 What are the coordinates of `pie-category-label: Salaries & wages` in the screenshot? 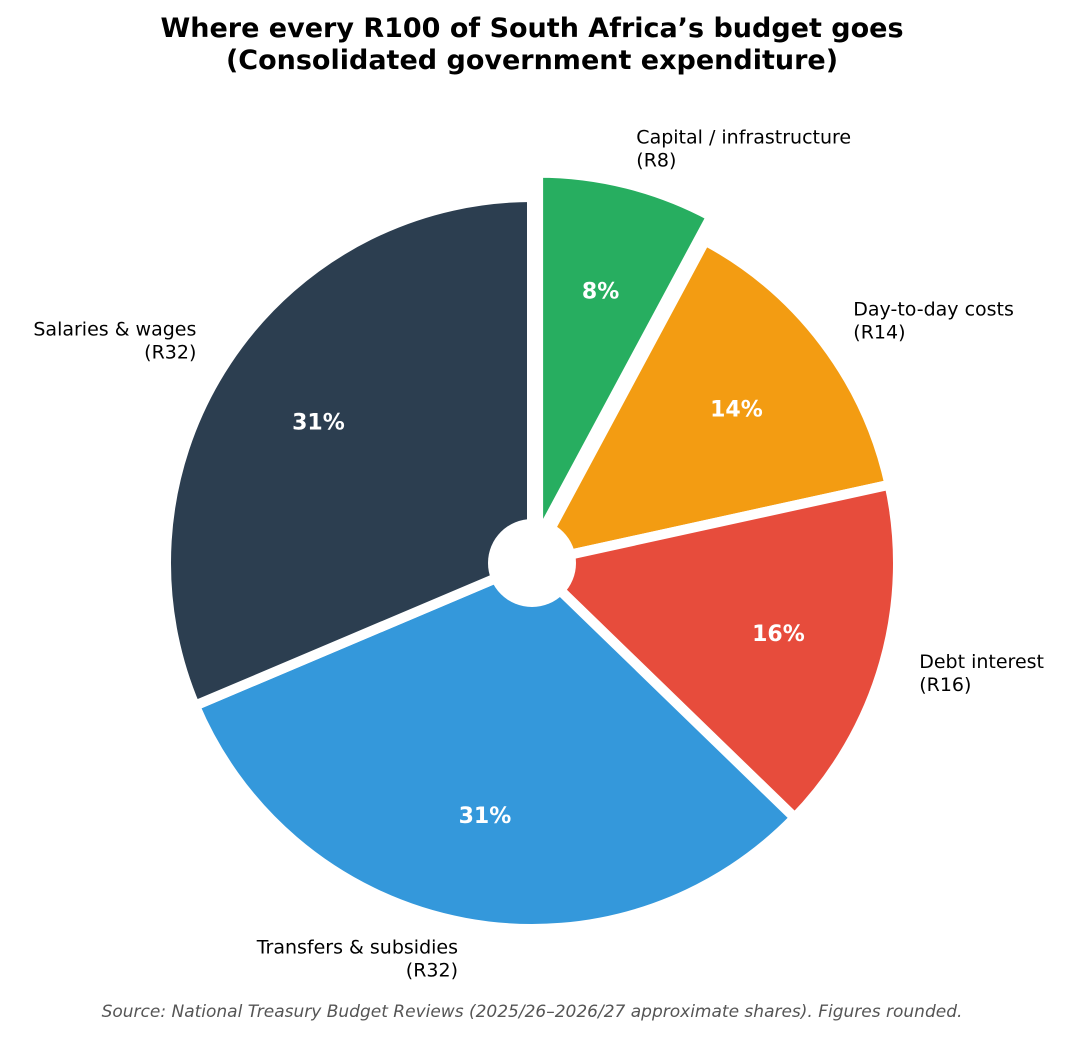 It's located at (114, 330).